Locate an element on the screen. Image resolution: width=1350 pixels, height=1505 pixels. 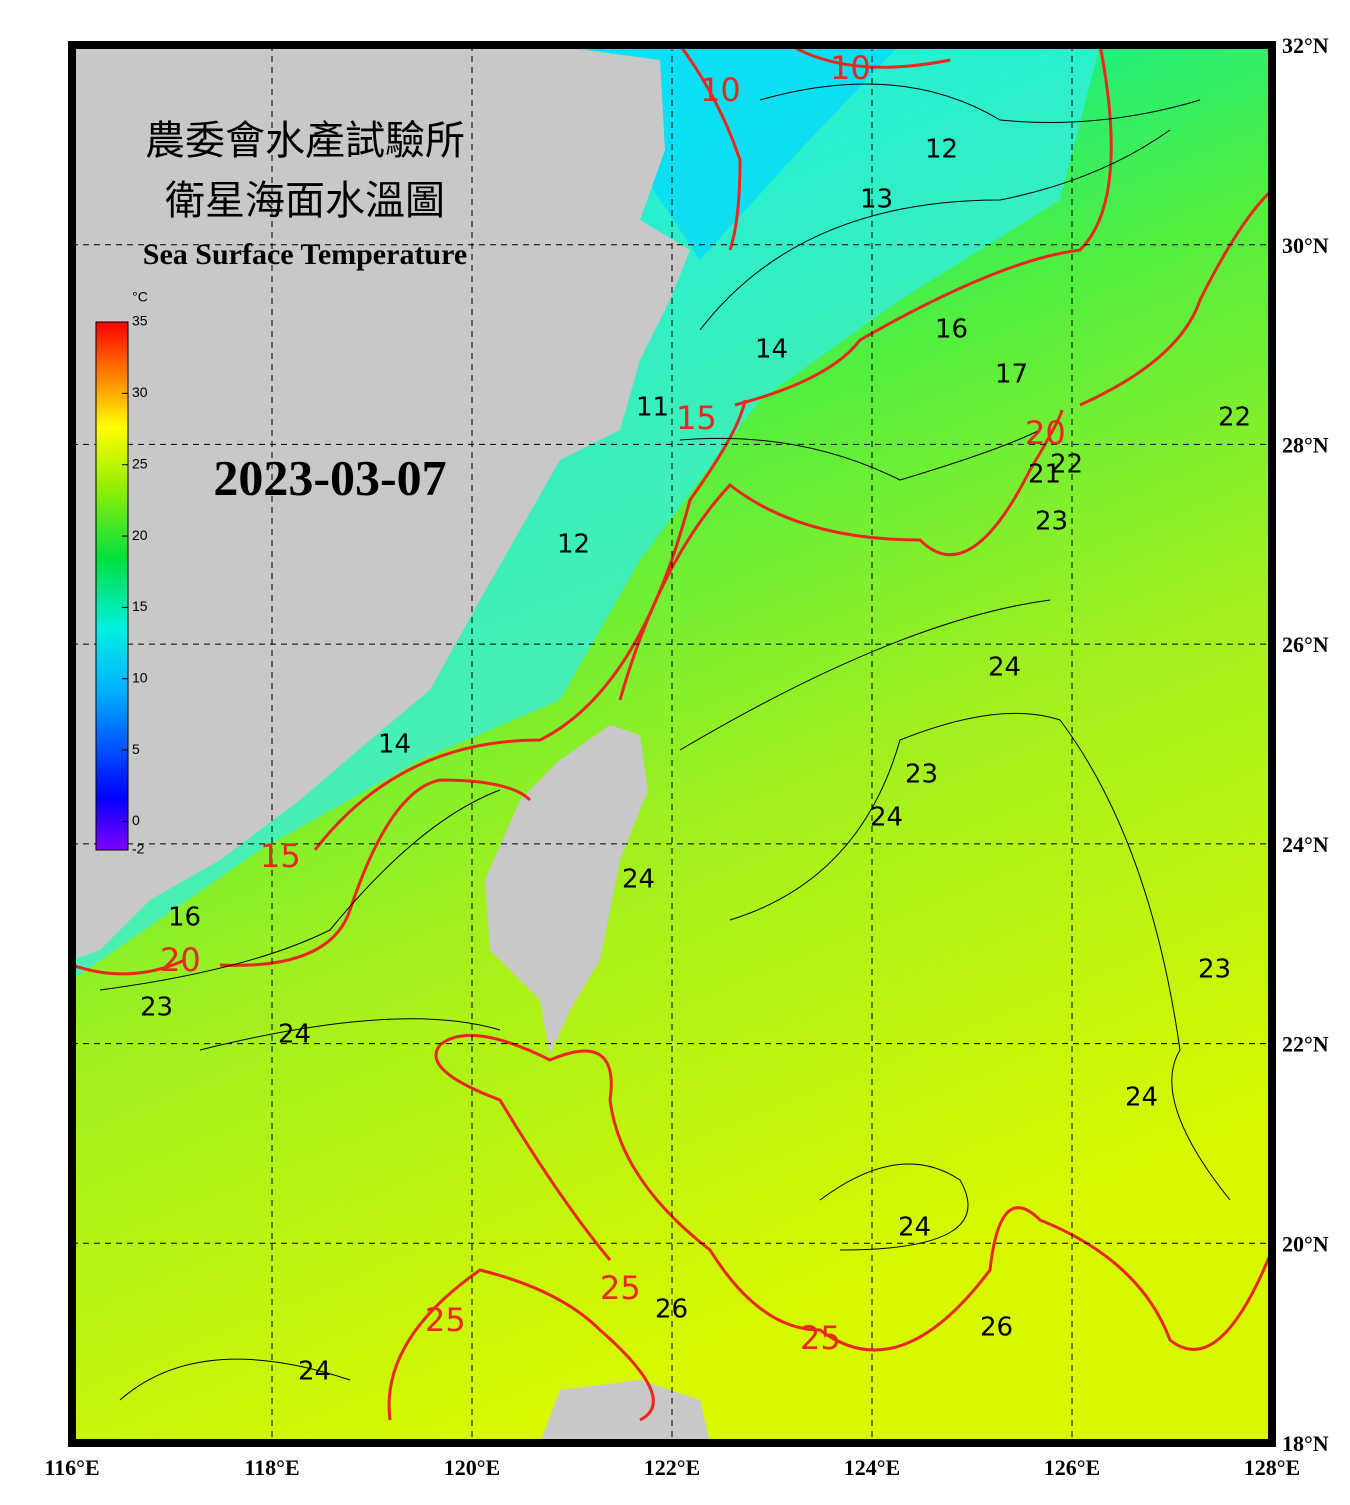
colorbar-tick-label: 35 is located at coordinates (140, 321).